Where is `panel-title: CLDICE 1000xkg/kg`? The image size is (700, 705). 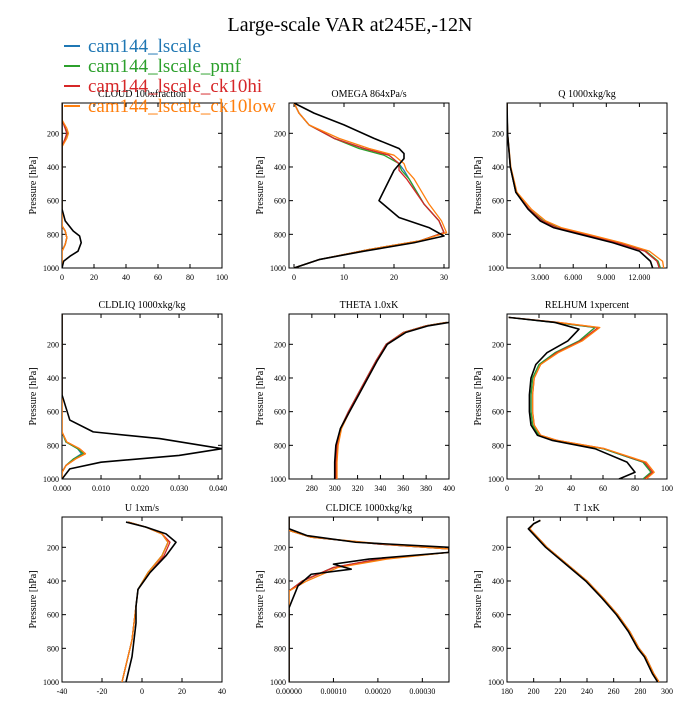 panel-title: CLDICE 1000xkg/kg is located at coordinates (369, 508).